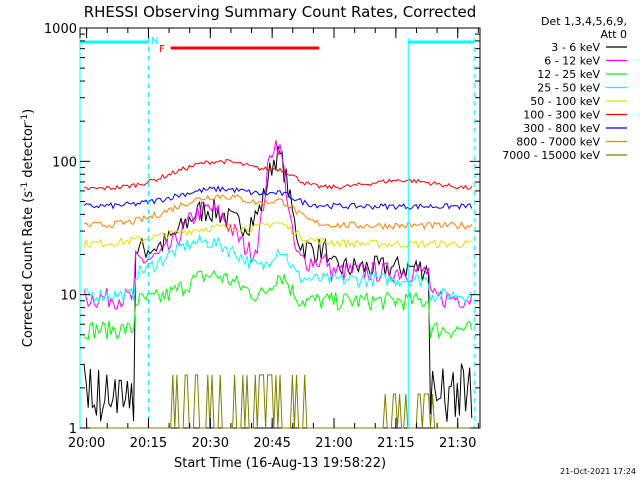 The image size is (640, 480). I want to click on legend-label: 800 - 7000 keV, so click(558, 142).